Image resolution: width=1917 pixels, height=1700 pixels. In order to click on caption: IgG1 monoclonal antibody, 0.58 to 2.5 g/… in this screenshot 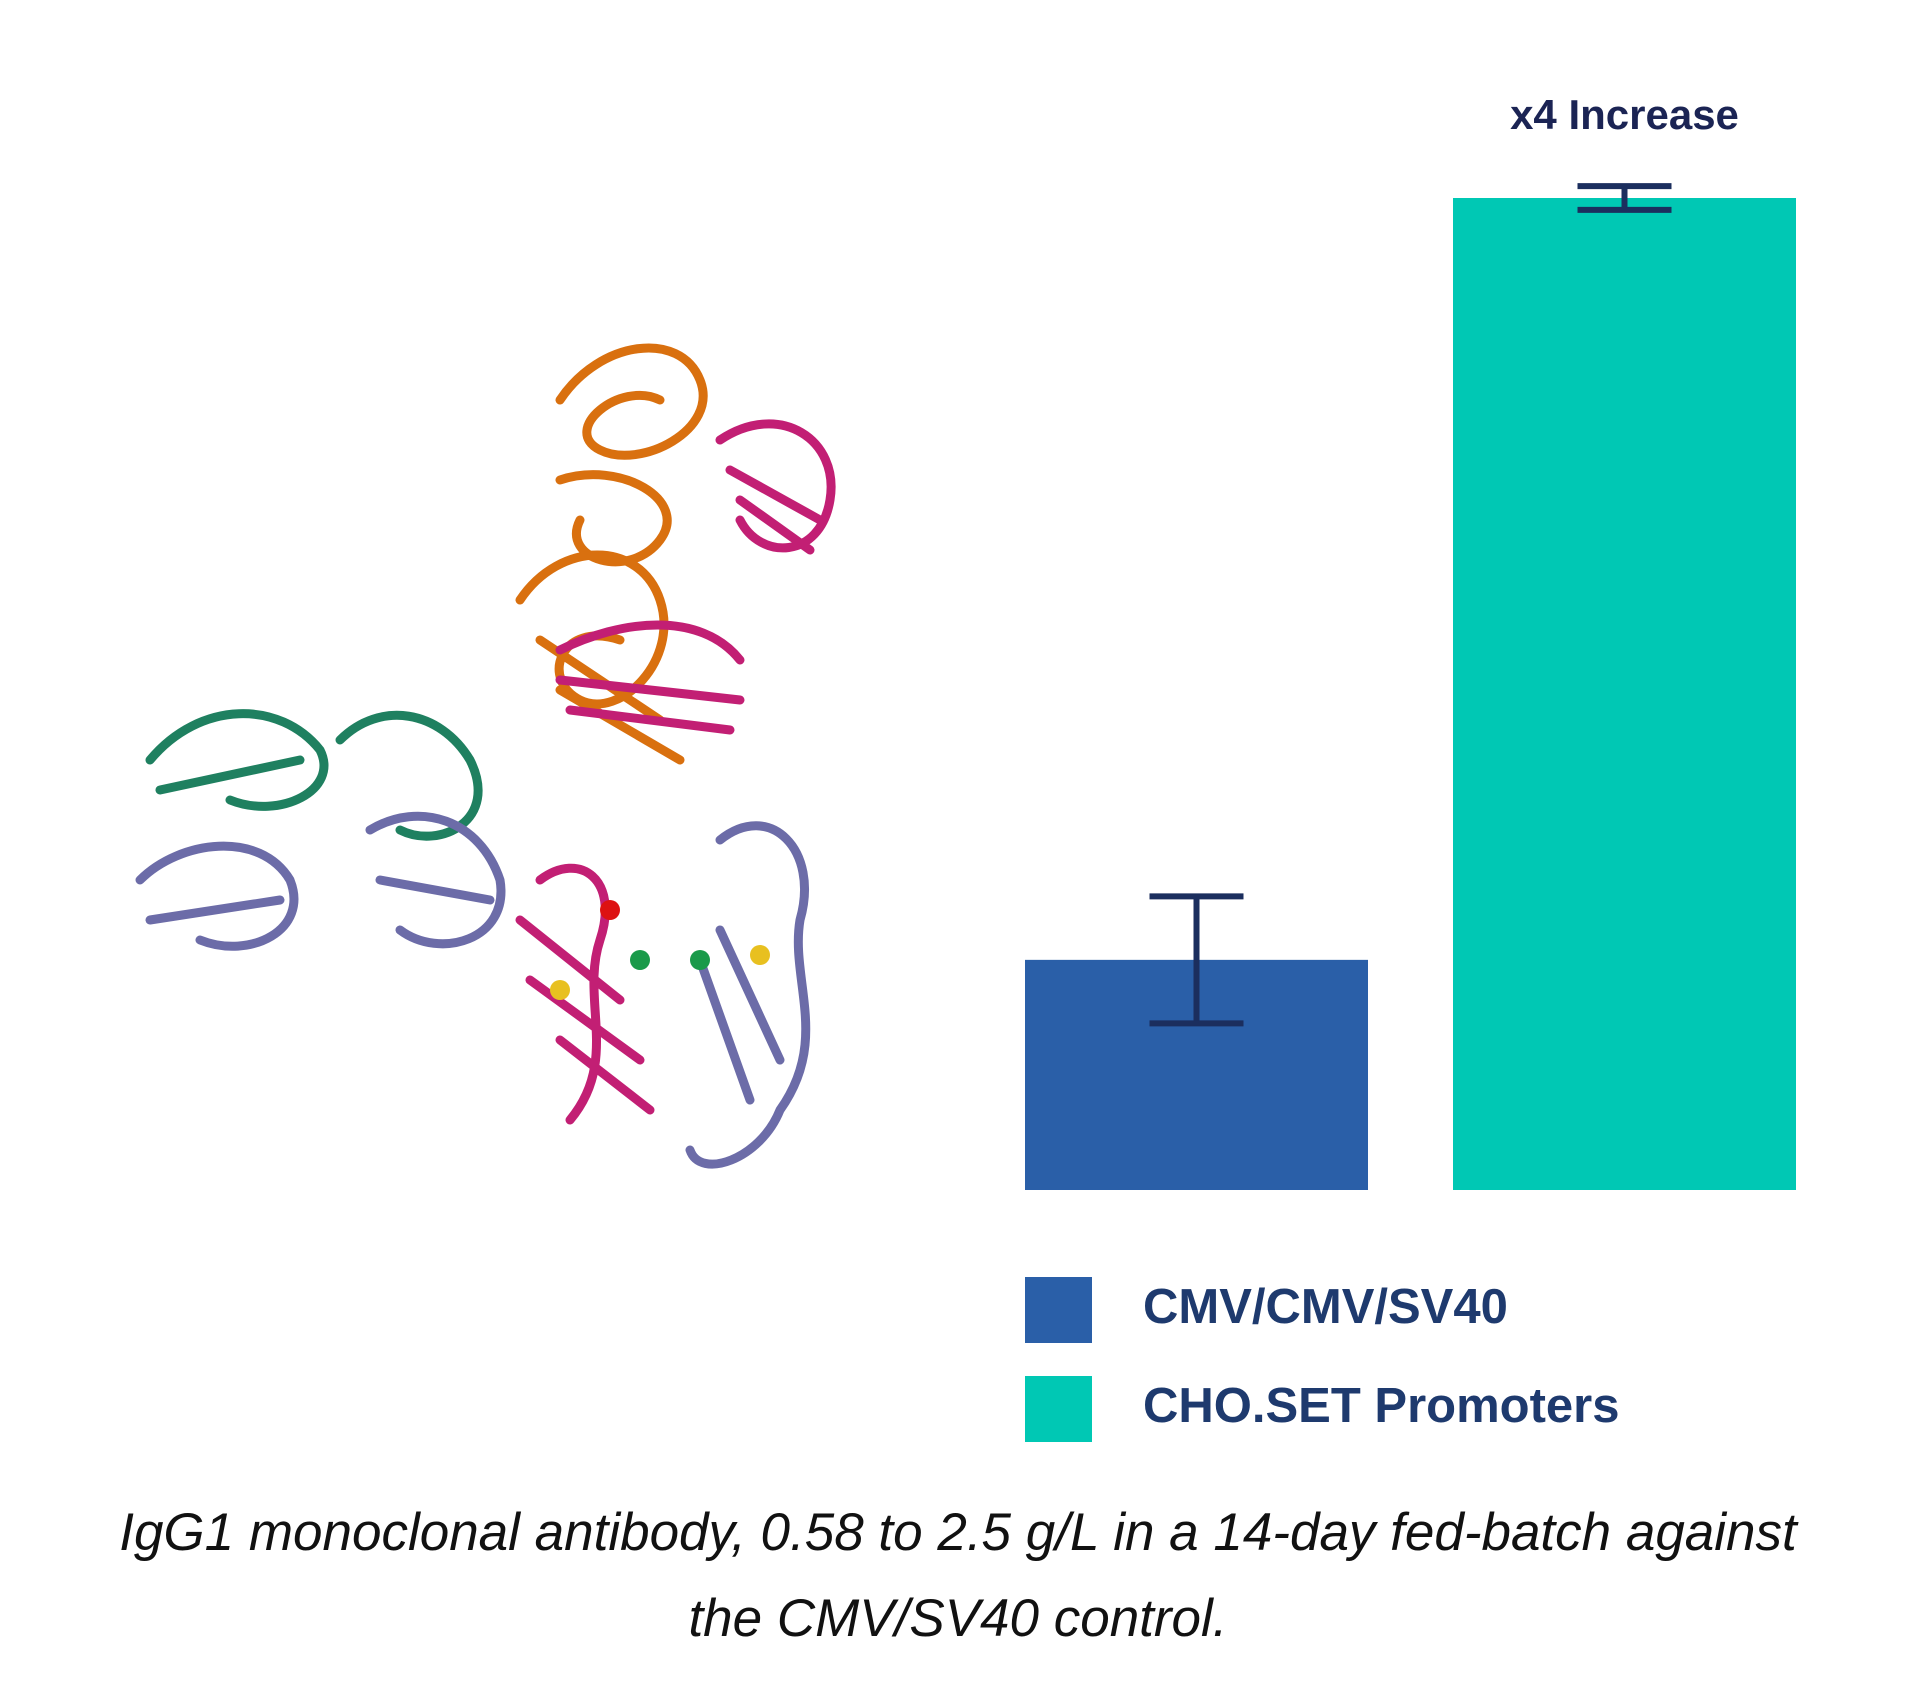, I will do `click(958, 1575)`.